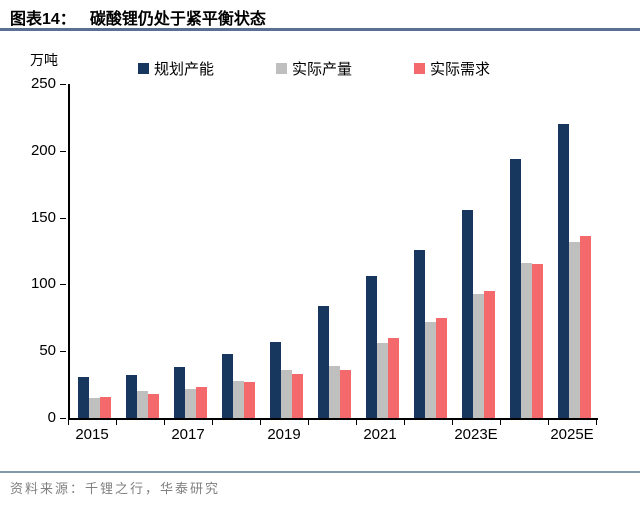 Image resolution: width=640 pixels, height=505 pixels. Describe the element at coordinates (43, 150) in the screenshot. I see `y-axis-tick-label: 200` at that location.